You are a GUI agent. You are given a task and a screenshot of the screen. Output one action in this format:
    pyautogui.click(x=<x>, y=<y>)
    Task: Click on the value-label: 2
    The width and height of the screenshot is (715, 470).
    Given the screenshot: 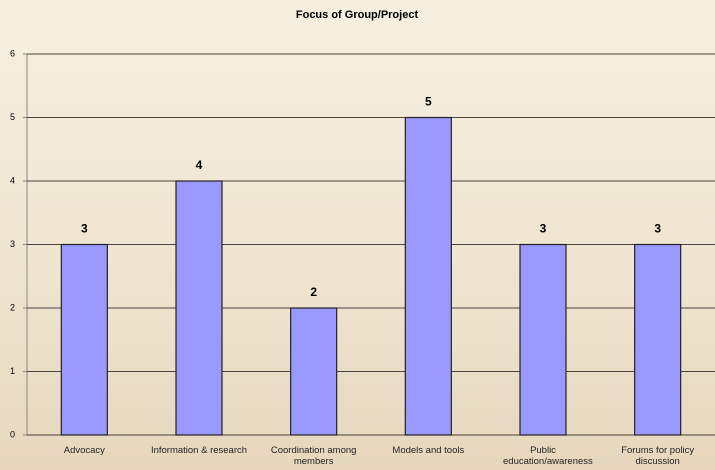 What is the action you would take?
    pyautogui.click(x=313, y=292)
    